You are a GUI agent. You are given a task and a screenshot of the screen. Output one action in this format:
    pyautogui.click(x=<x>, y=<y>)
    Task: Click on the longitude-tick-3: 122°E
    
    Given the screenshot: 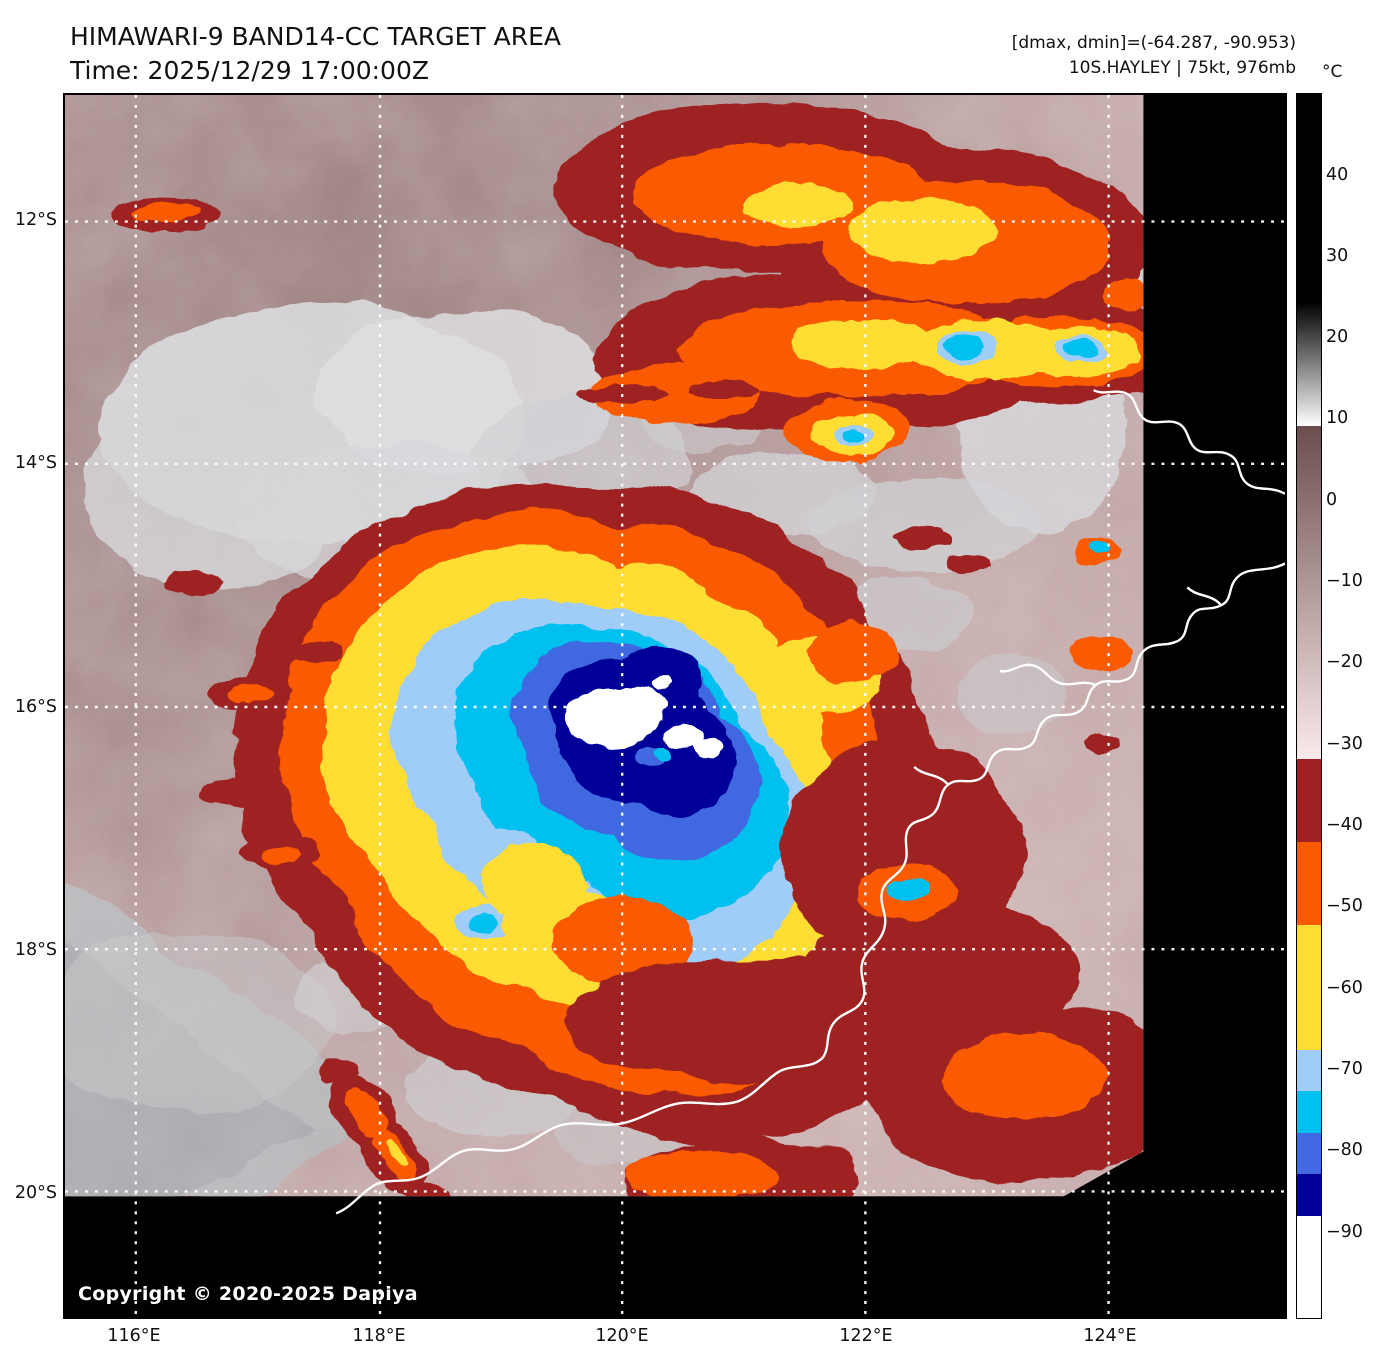 What is the action you would take?
    pyautogui.click(x=866, y=1336)
    